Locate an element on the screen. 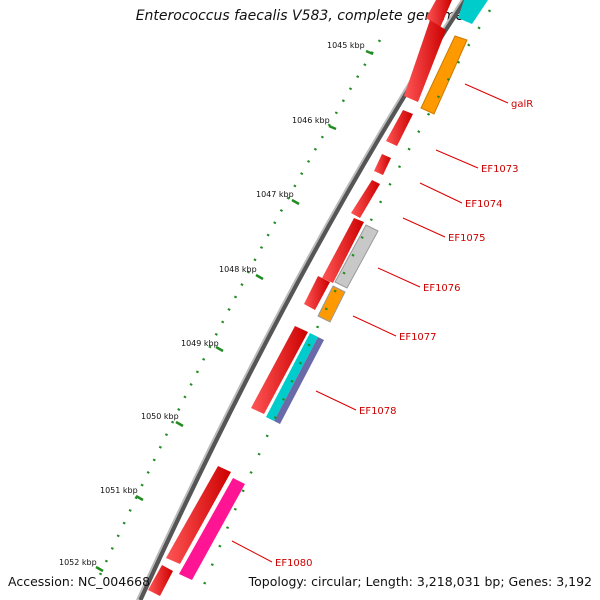  kbp-label-1045: 1045 kbp is located at coordinates (346, 45).